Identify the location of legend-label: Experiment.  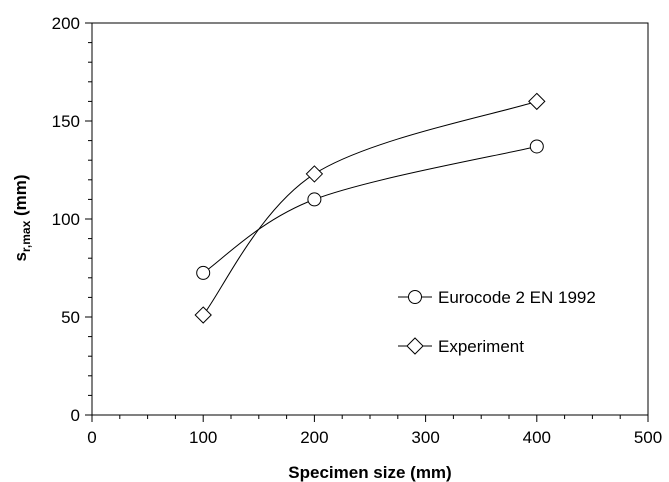
(481, 346).